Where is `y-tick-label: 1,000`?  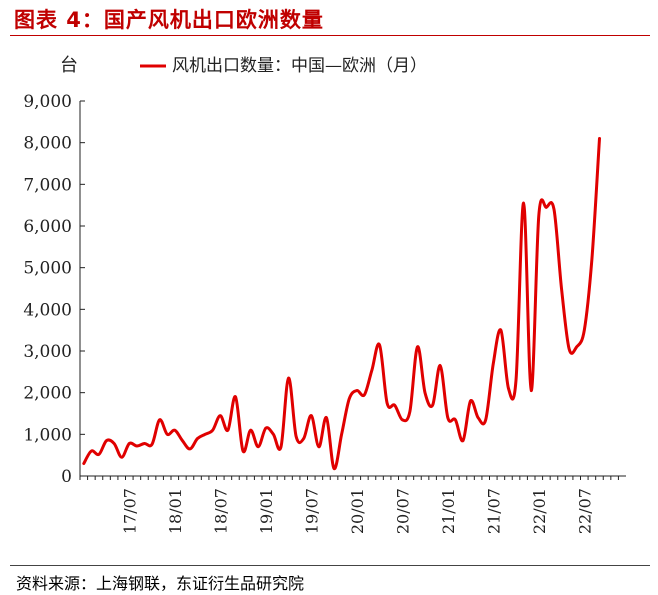
y-tick-label: 1,000 is located at coordinates (47, 435).